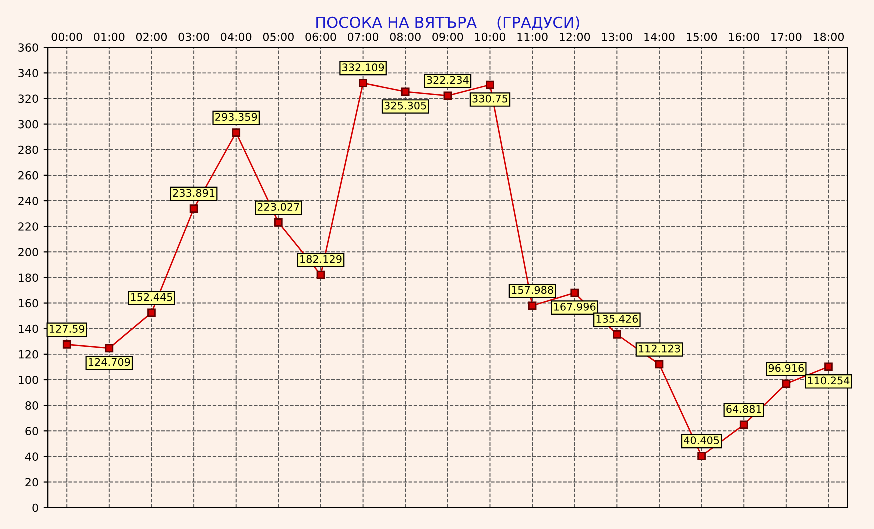 This screenshot has height=529, width=874. Describe the element at coordinates (237, 117) in the screenshot. I see `data-label: 293.359` at that location.